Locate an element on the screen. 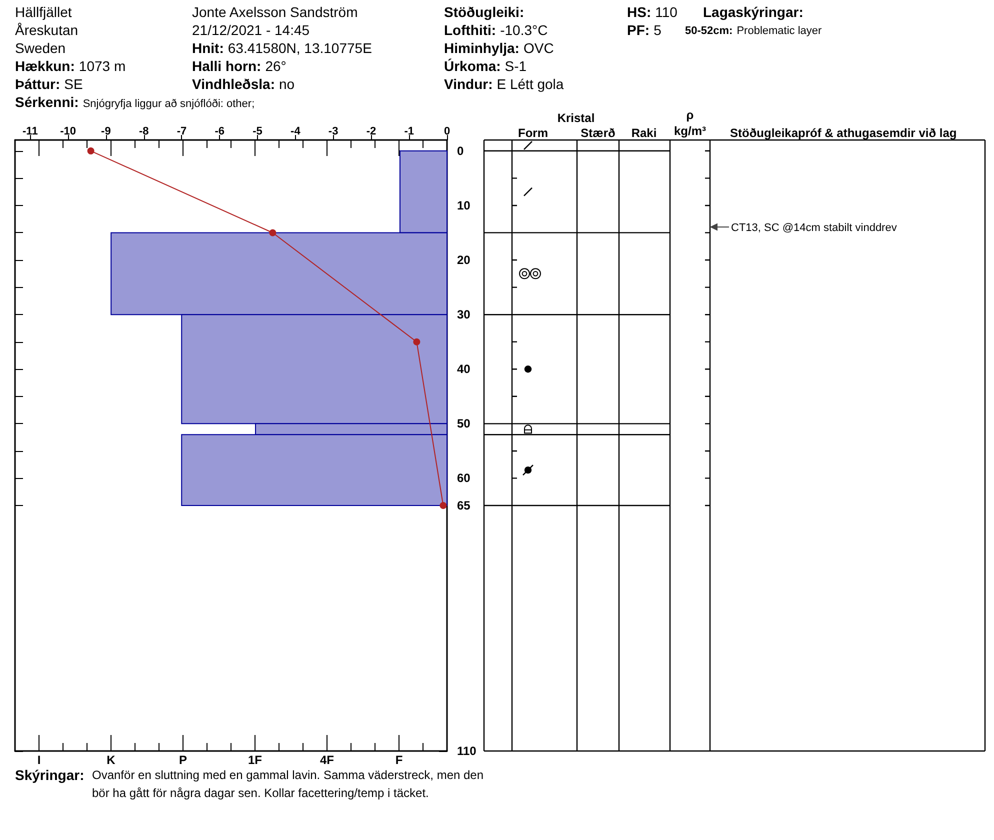 The height and width of the screenshot is (840, 994). y-tick-label: 60 is located at coordinates (464, 478).